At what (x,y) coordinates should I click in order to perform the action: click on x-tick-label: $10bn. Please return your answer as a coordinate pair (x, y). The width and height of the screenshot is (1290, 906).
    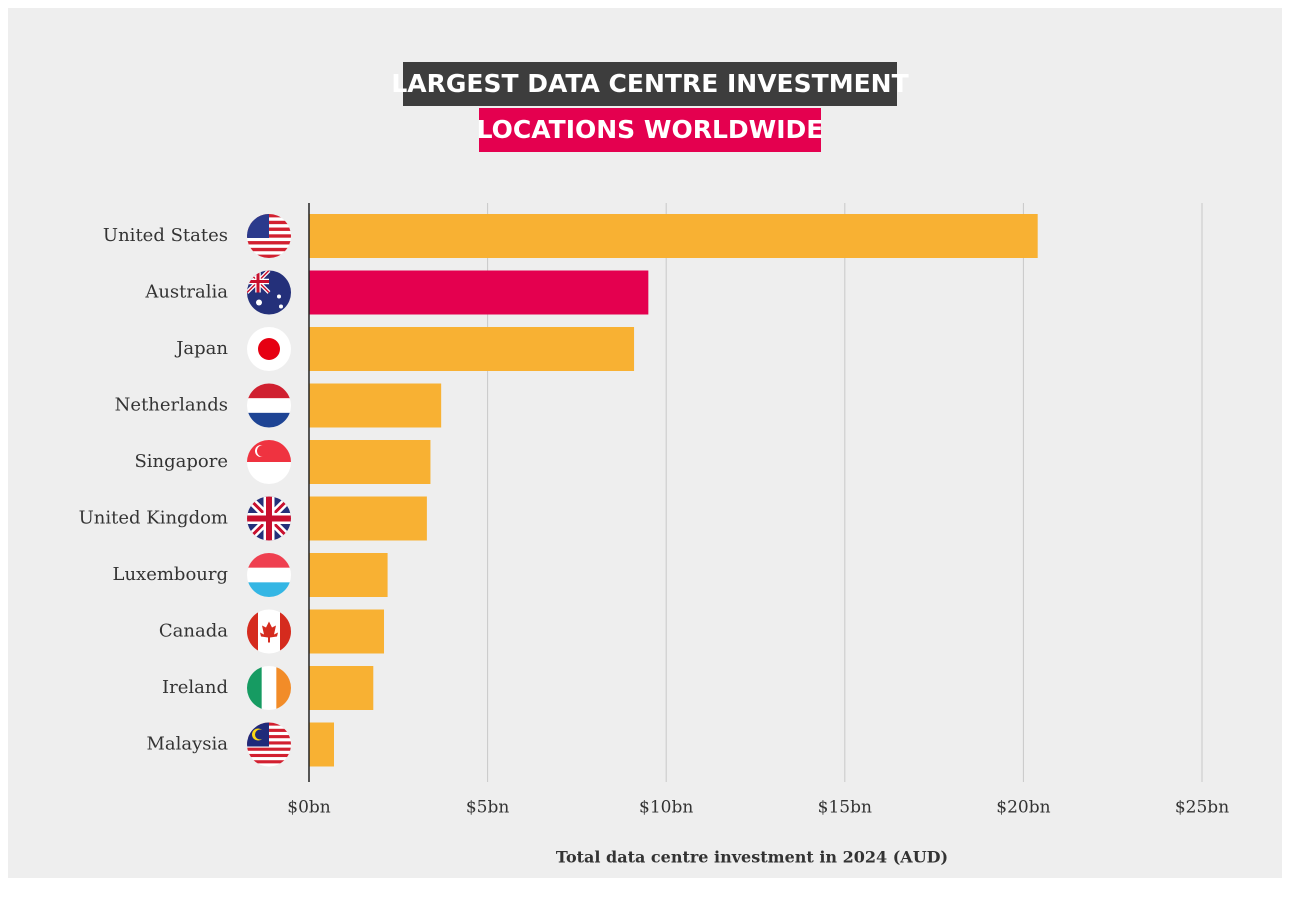
    Looking at the image, I should click on (666, 808).